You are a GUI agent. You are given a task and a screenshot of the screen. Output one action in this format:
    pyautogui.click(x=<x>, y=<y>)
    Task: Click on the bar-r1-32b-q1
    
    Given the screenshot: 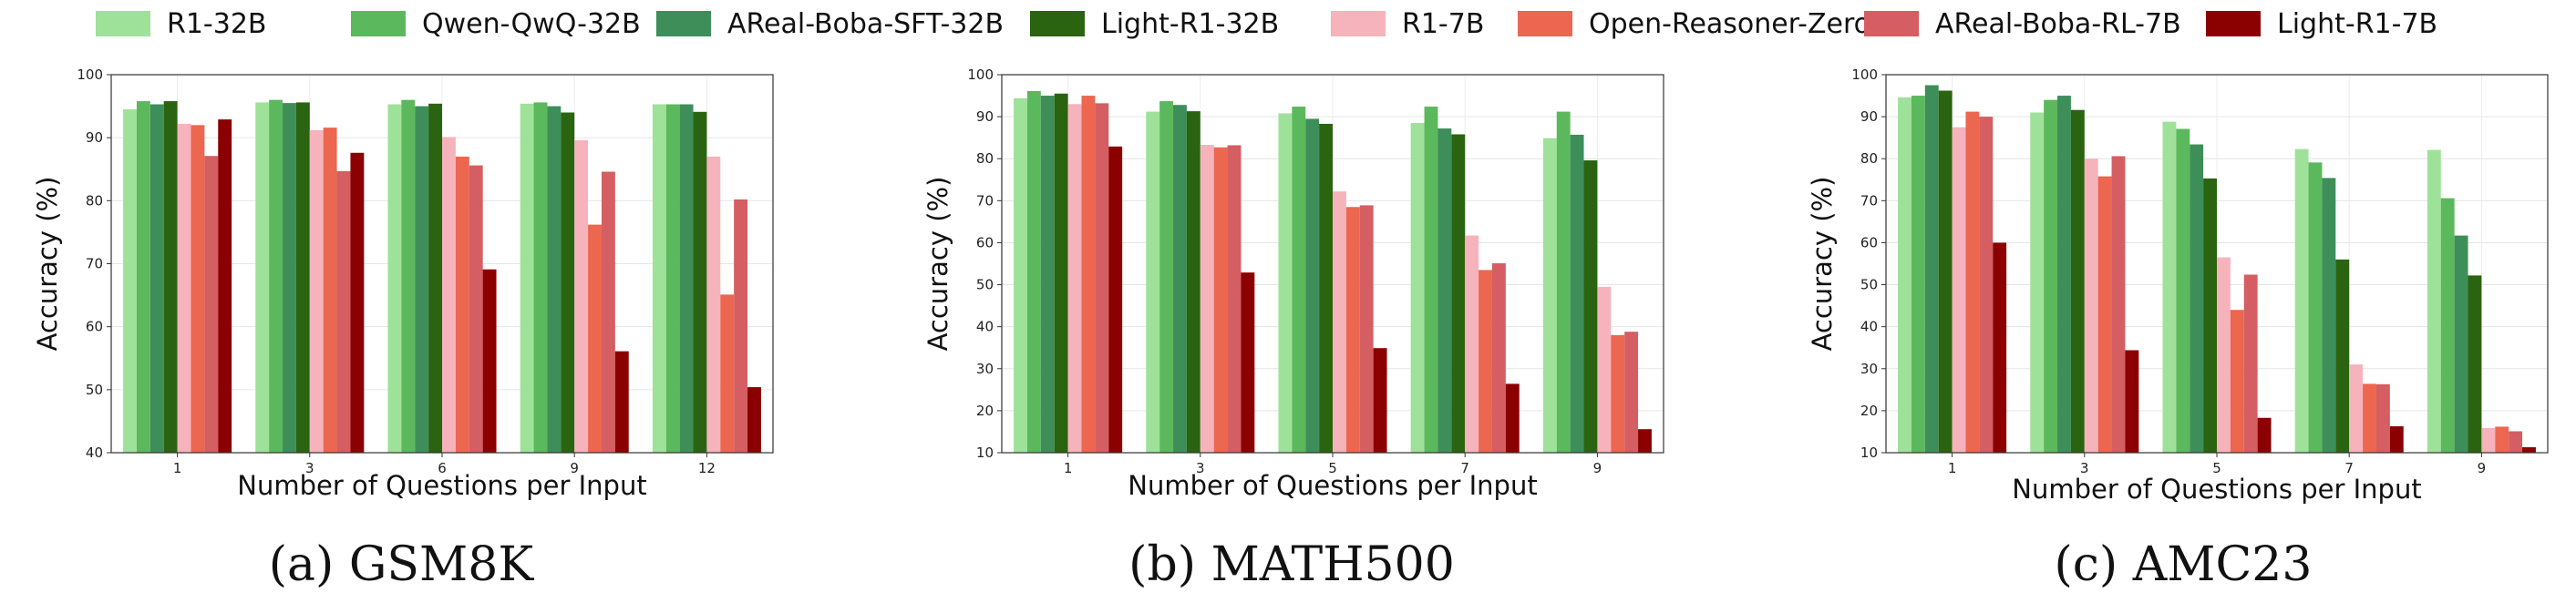 What is the action you would take?
    pyautogui.click(x=130, y=281)
    